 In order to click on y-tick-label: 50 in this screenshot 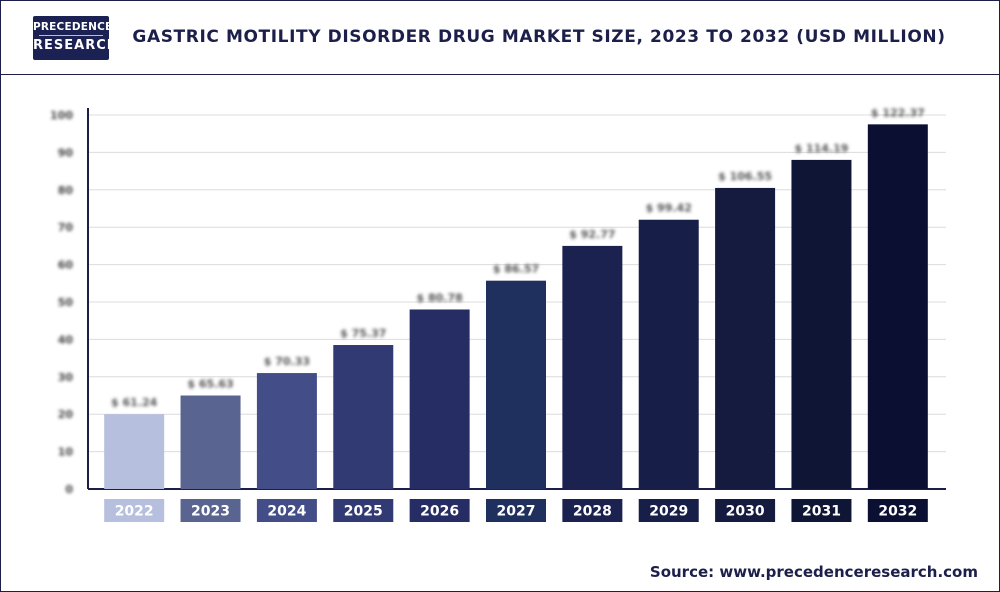, I will do `click(66, 302)`.